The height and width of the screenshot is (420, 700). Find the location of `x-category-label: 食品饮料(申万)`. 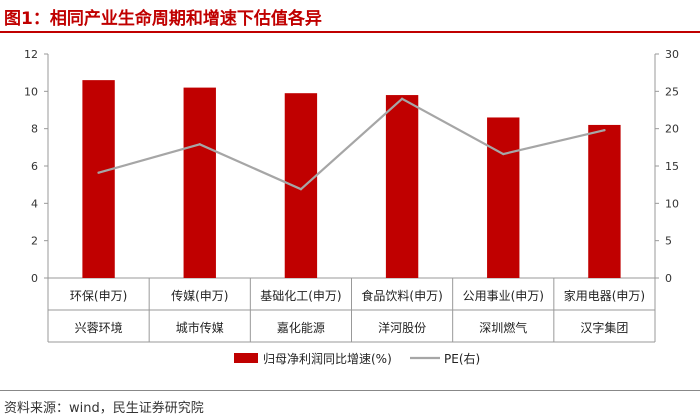

x-category-label: 食品饮料(申万) is located at coordinates (401, 295).